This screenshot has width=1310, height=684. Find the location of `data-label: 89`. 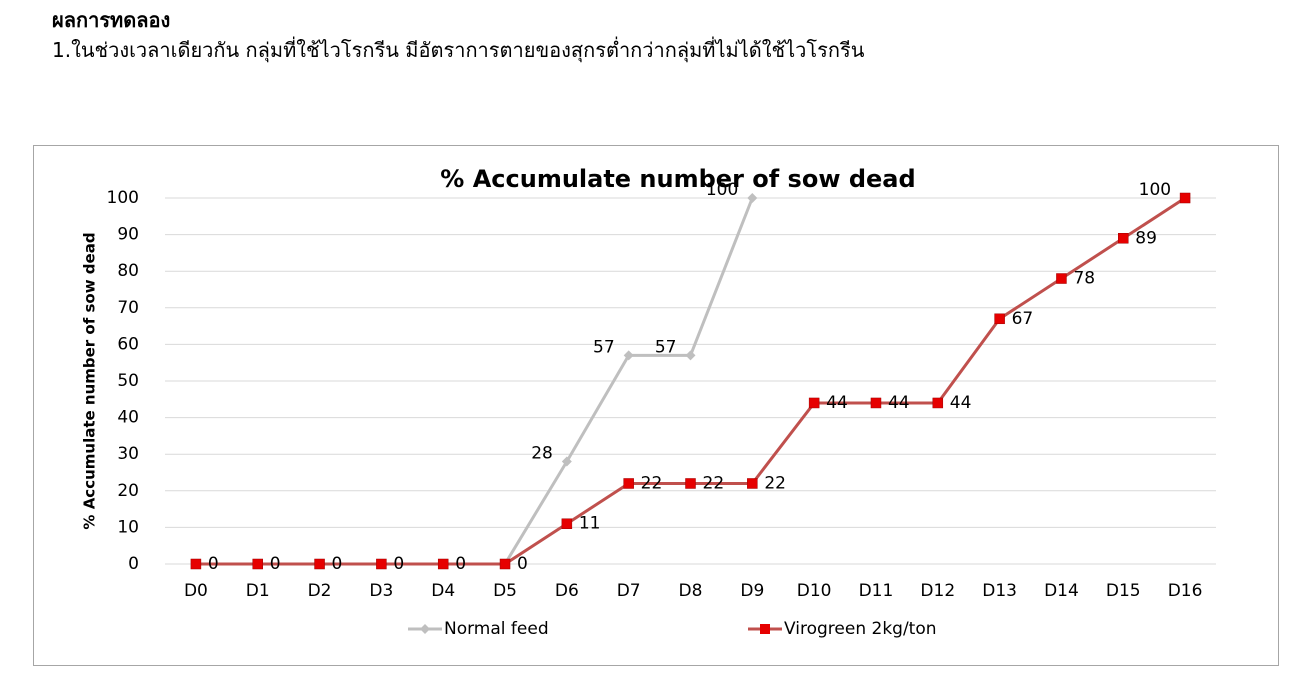

data-label: 89 is located at coordinates (1146, 238).